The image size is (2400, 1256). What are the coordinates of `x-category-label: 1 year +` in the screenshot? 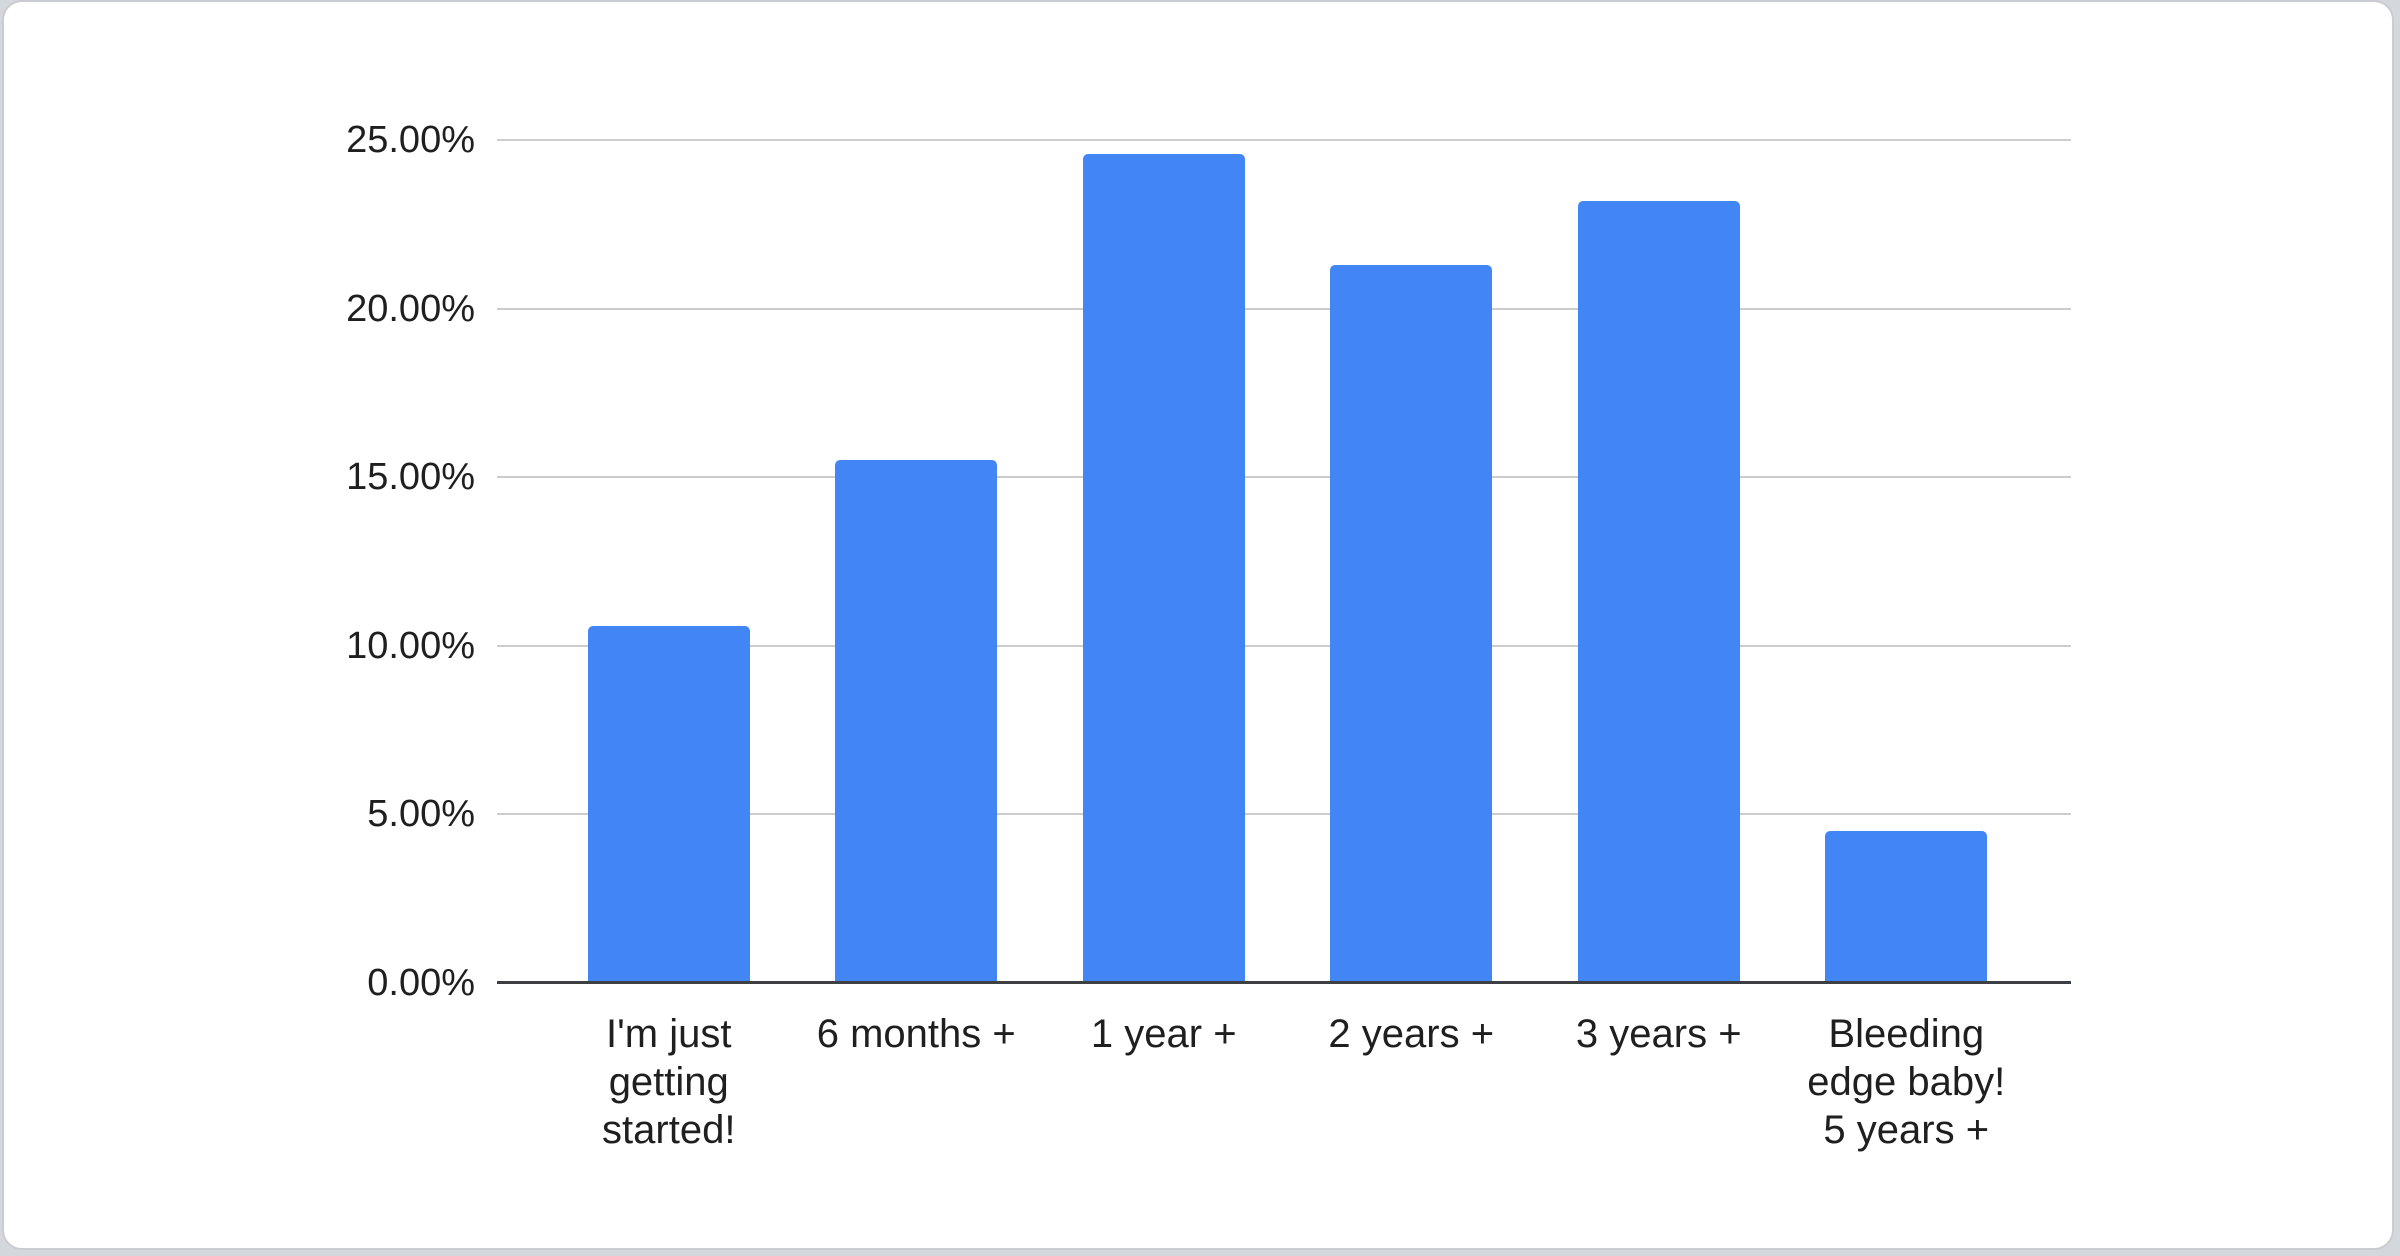 It's located at (1163, 1034).